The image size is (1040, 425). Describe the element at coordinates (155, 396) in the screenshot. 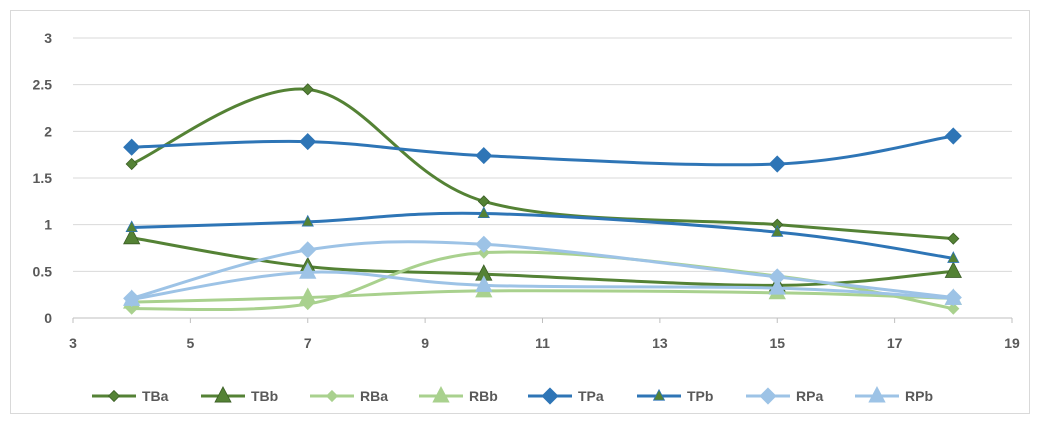

I see `legend-label-tba: TBa` at that location.